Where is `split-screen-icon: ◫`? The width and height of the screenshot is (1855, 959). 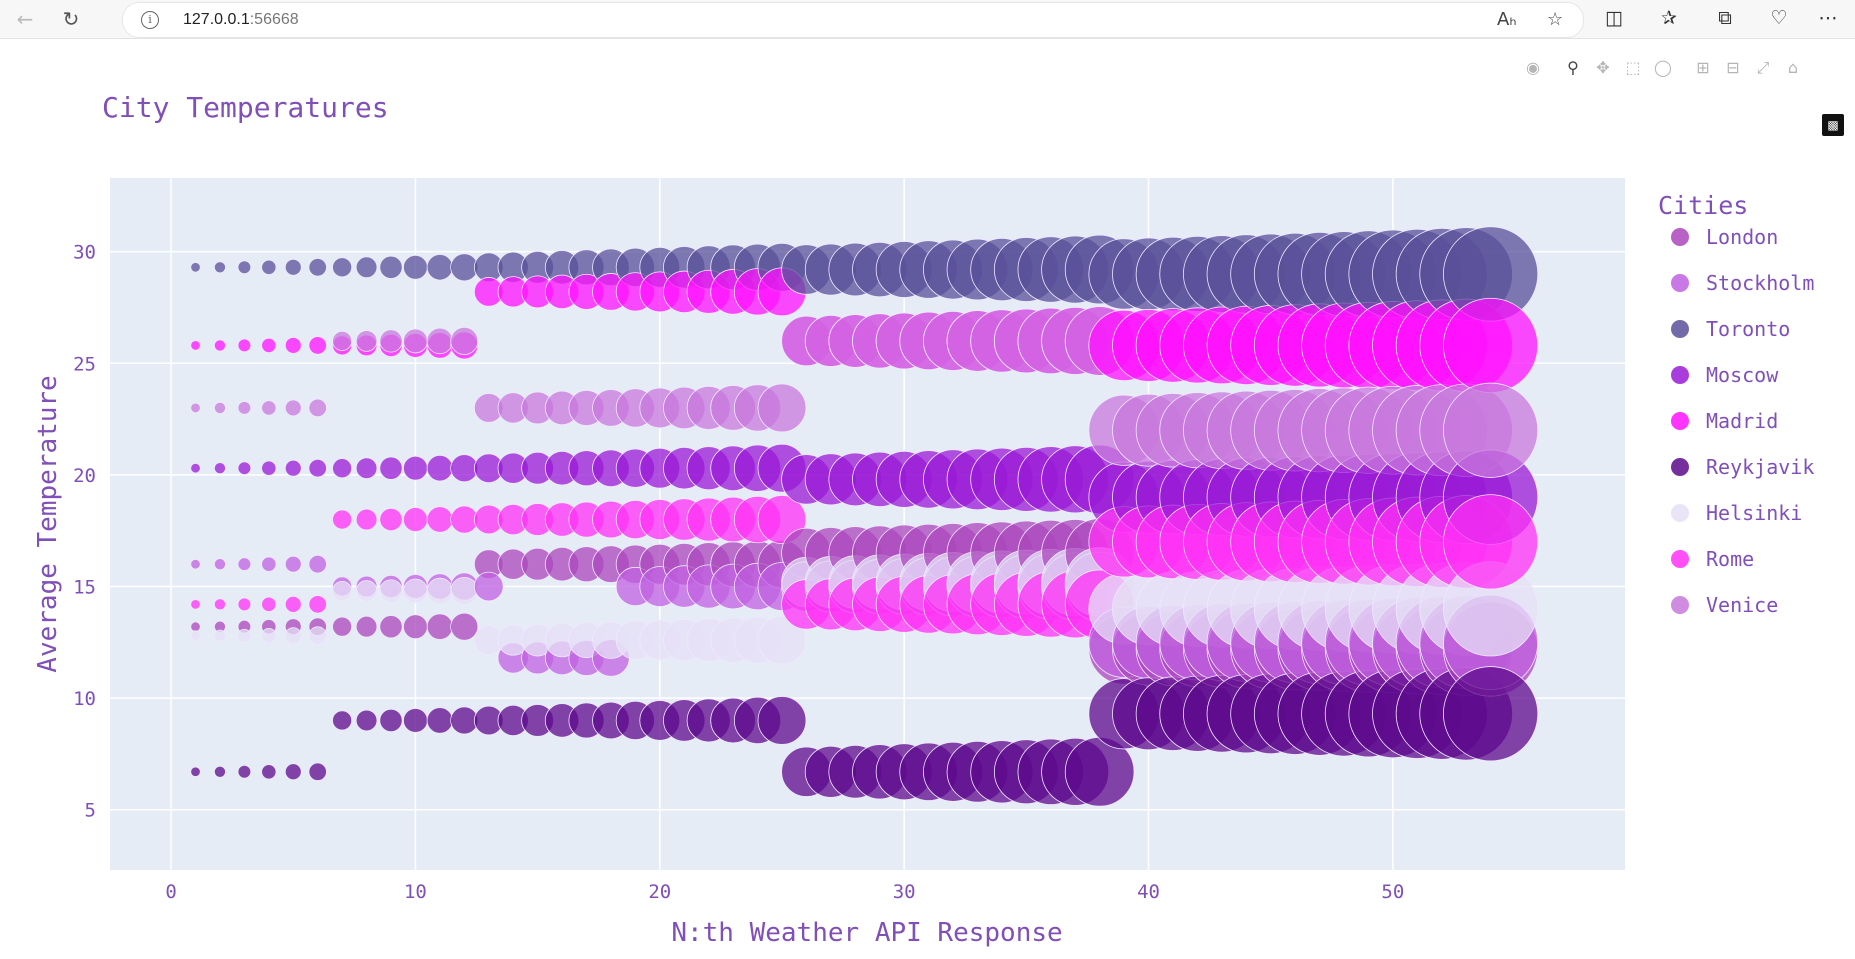 split-screen-icon: ◫ is located at coordinates (1614, 18).